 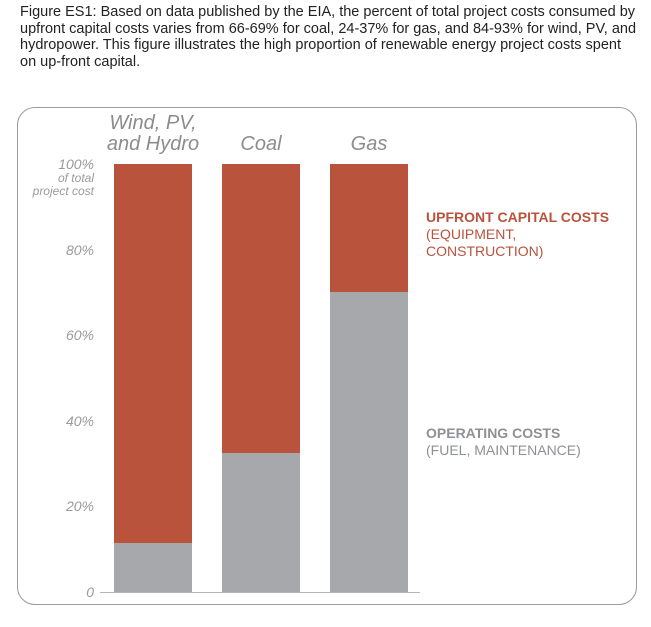 I want to click on y-tick-label: 20%, so click(x=79, y=506).